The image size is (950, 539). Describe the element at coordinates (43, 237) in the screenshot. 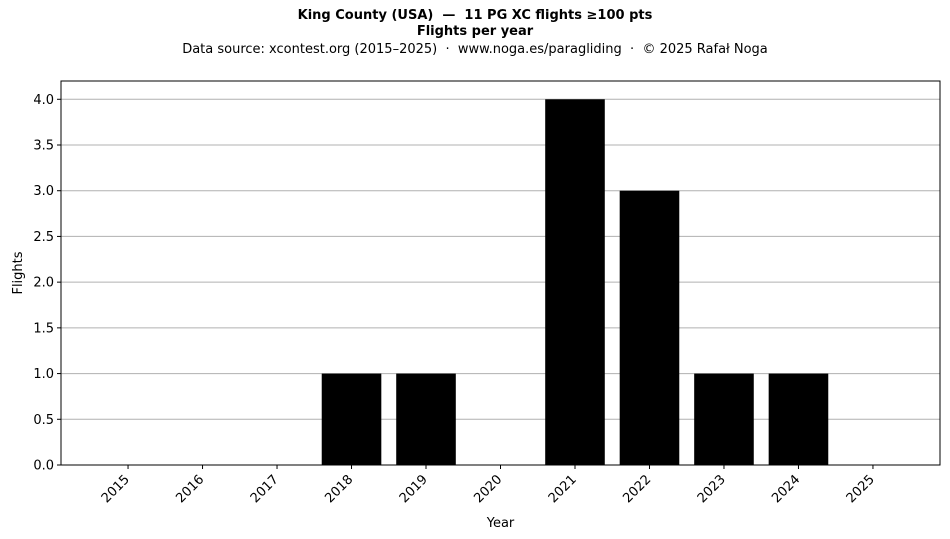

I see `y-tick-label: 2.5` at that location.